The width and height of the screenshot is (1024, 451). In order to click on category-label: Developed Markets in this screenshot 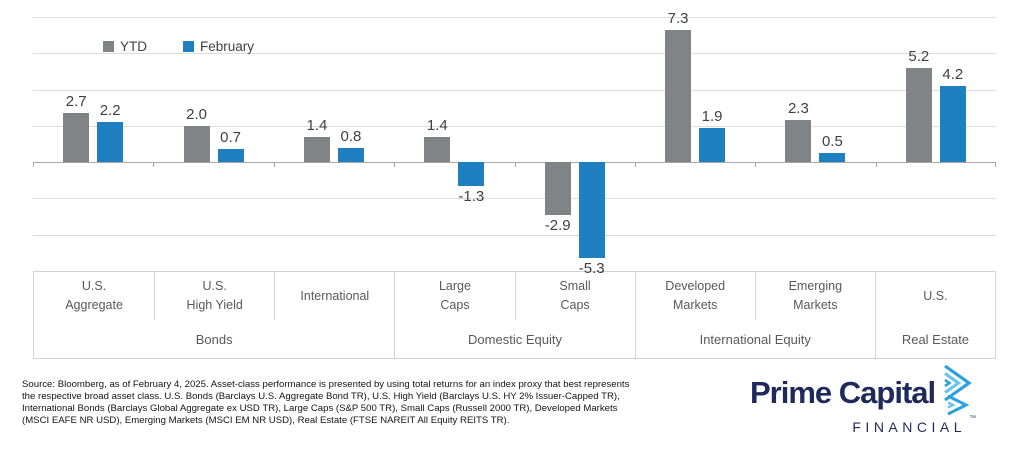, I will do `click(694, 296)`.